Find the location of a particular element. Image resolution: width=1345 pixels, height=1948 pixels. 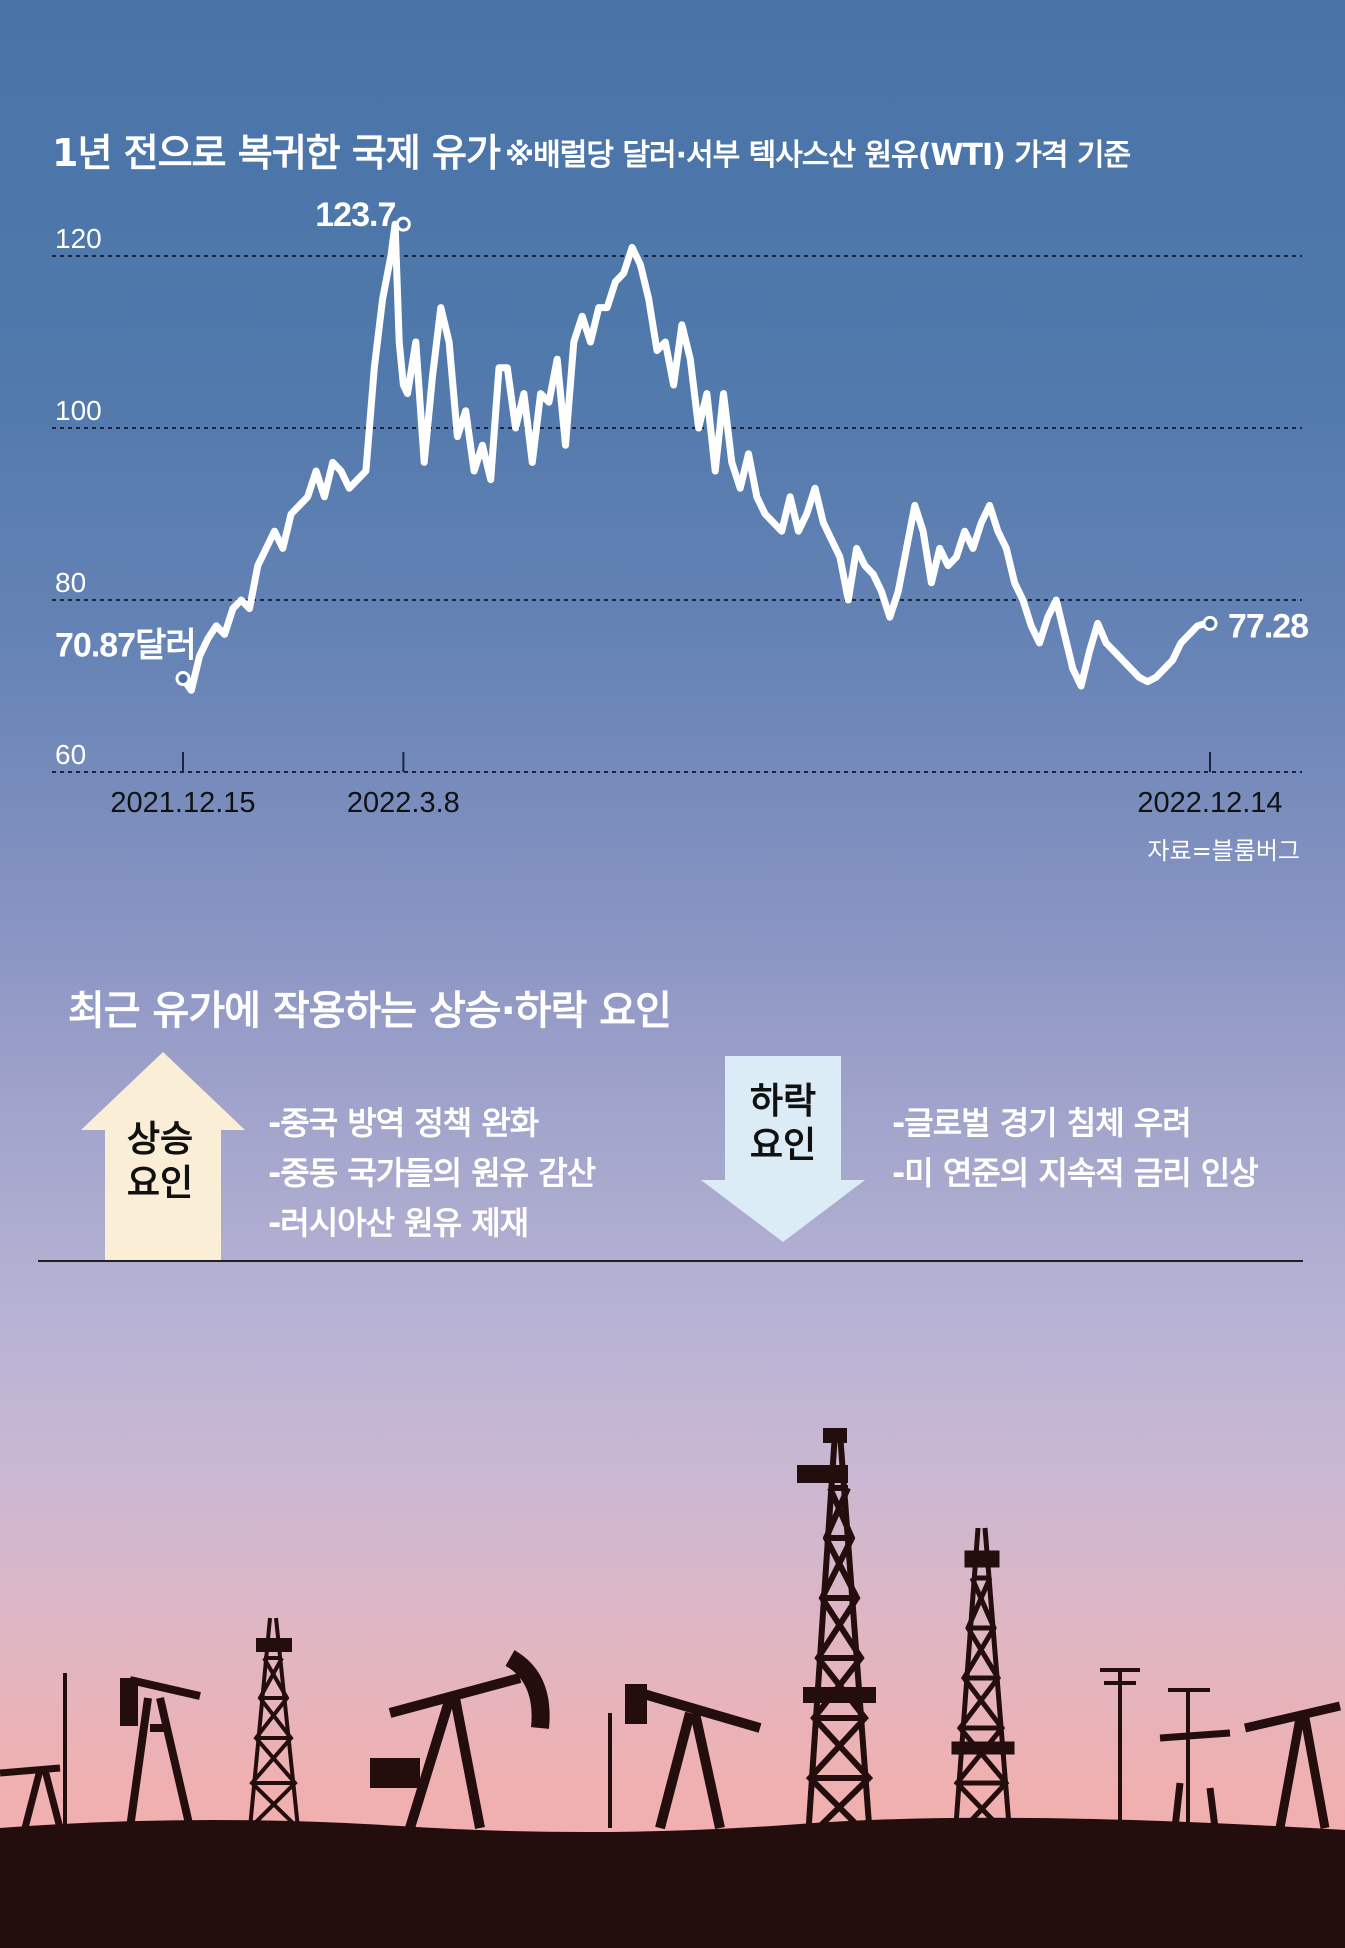

y-tick-label: 120 is located at coordinates (78, 238).